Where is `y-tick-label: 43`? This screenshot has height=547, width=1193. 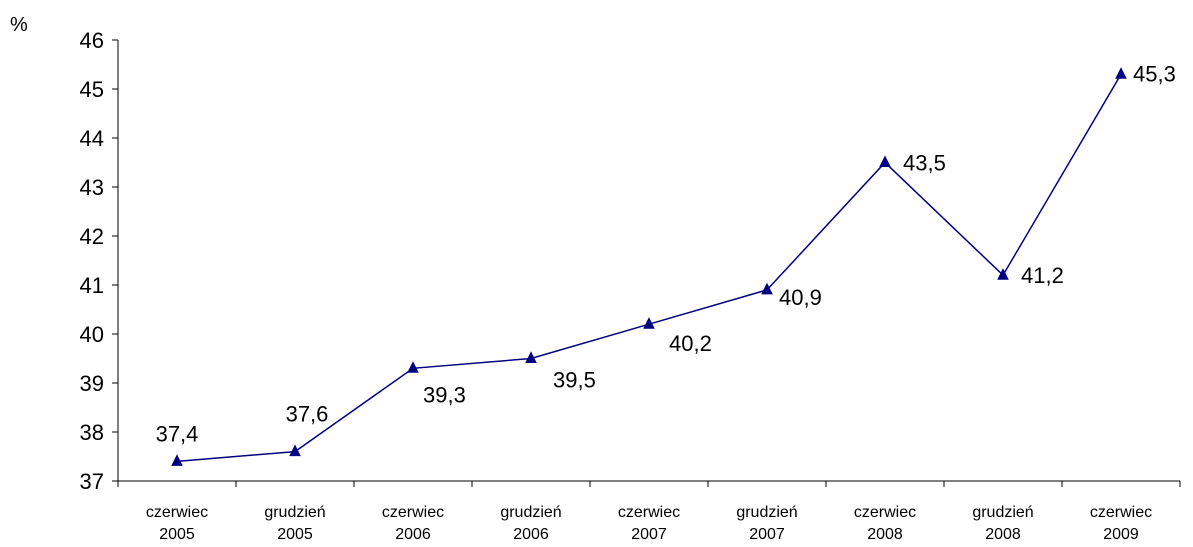
y-tick-label: 43 is located at coordinates (92, 187).